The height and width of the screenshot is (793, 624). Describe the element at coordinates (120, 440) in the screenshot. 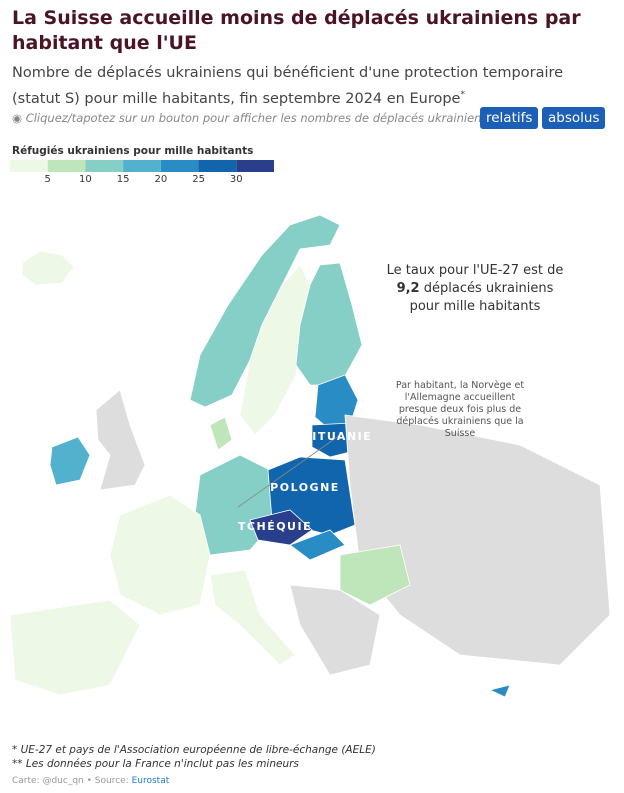

I see `uk` at that location.